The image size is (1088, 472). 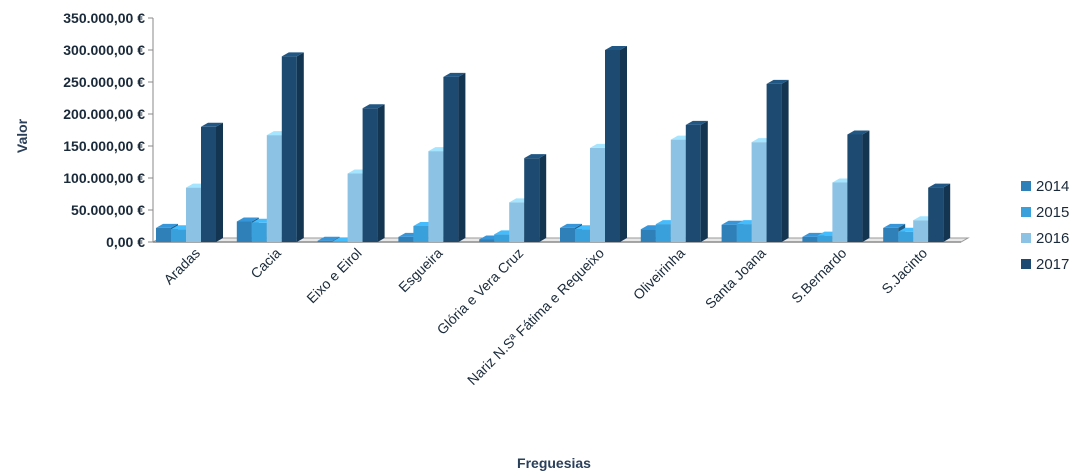 I want to click on x-tick-label: S.Jacinto, so click(x=904, y=271).